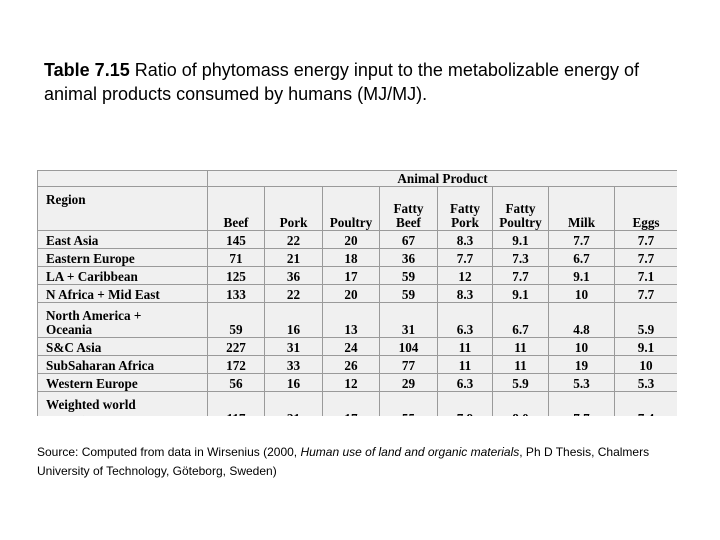 The image size is (720, 540). Describe the element at coordinates (236, 364) in the screenshot. I see `value-cell: 172` at that location.